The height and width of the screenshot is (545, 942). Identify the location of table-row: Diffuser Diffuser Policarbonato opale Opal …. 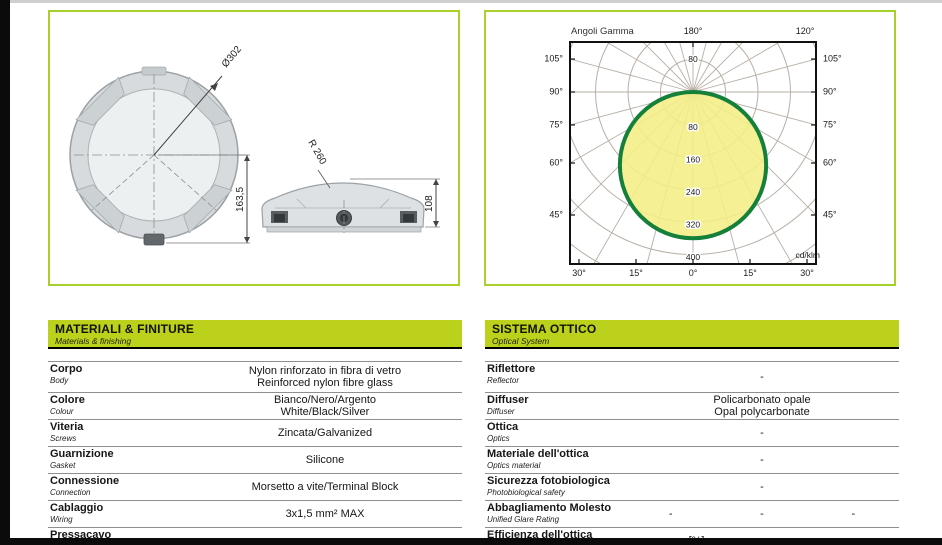
(692, 406).